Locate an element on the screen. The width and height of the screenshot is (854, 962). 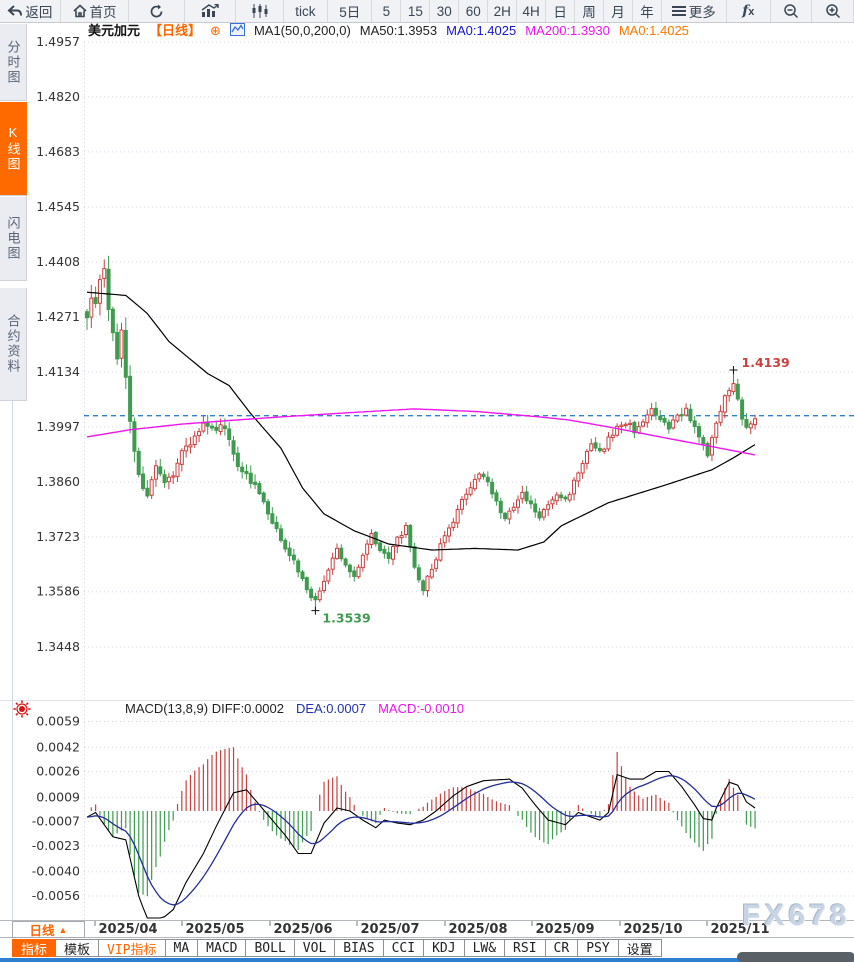
high-marker-cross is located at coordinates (733, 369).